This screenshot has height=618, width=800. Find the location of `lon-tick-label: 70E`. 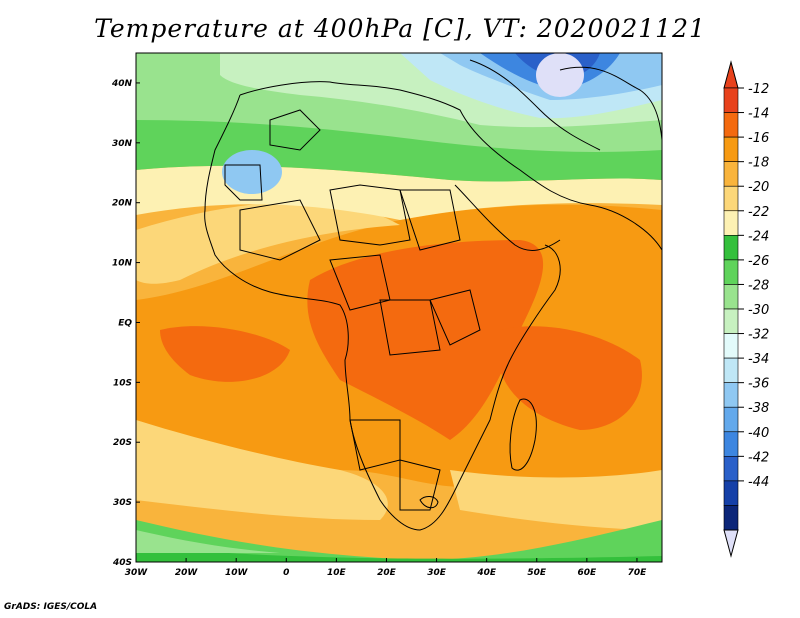

lon-tick-label: 70E is located at coordinates (638, 573).